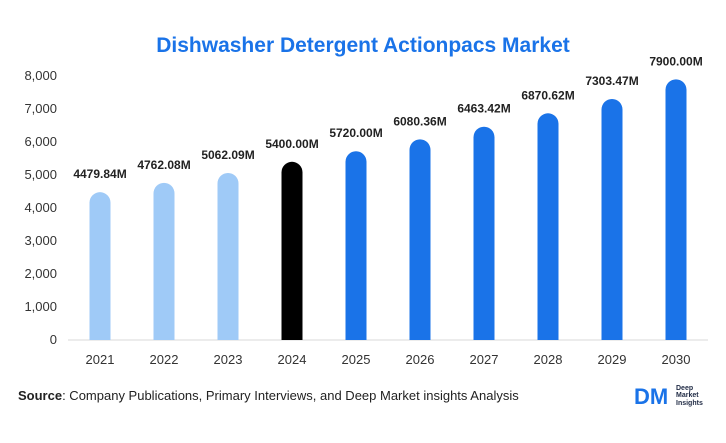 Image resolution: width=726 pixels, height=443 pixels. I want to click on y-tick-label: 7,000, so click(40, 108).